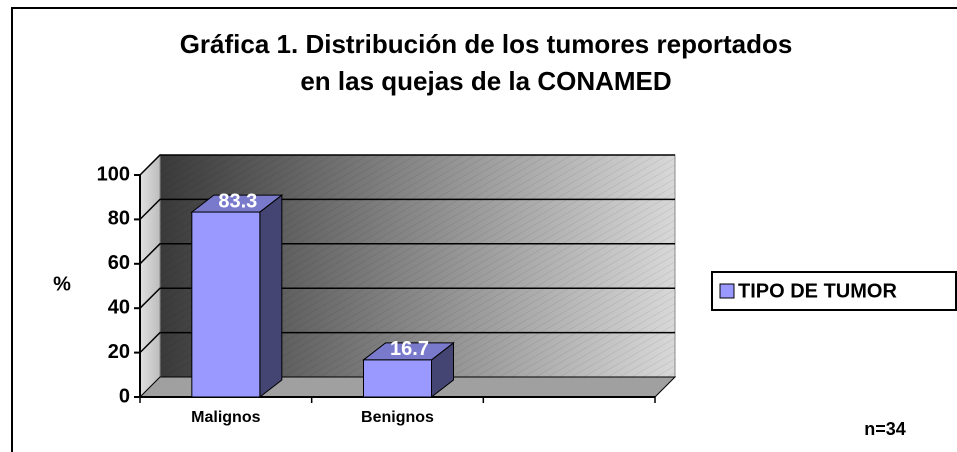 The width and height of the screenshot is (957, 452). Describe the element at coordinates (62, 284) in the screenshot. I see `y-axis-label: %` at that location.